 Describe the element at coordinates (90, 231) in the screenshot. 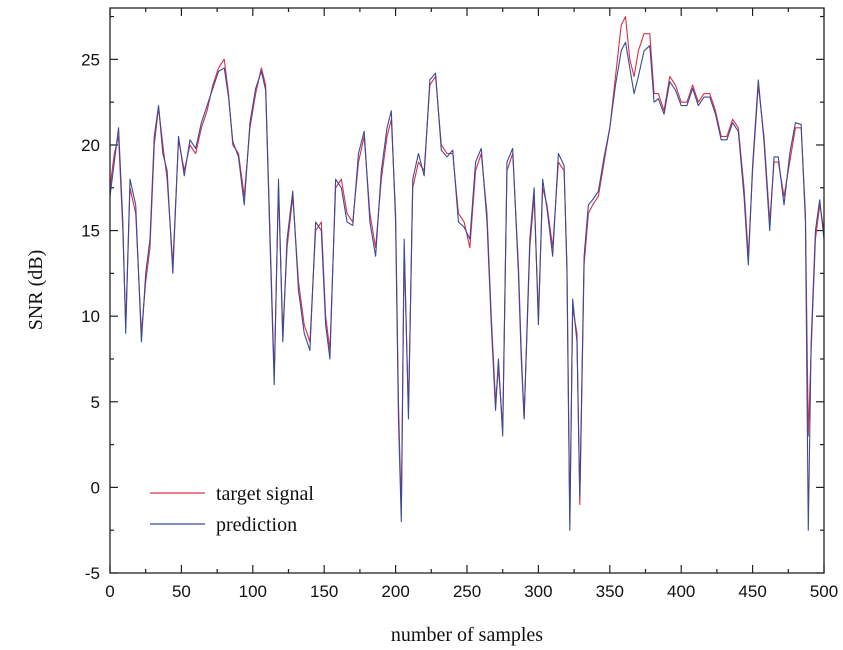

I see `y-tick-label: 15` at that location.